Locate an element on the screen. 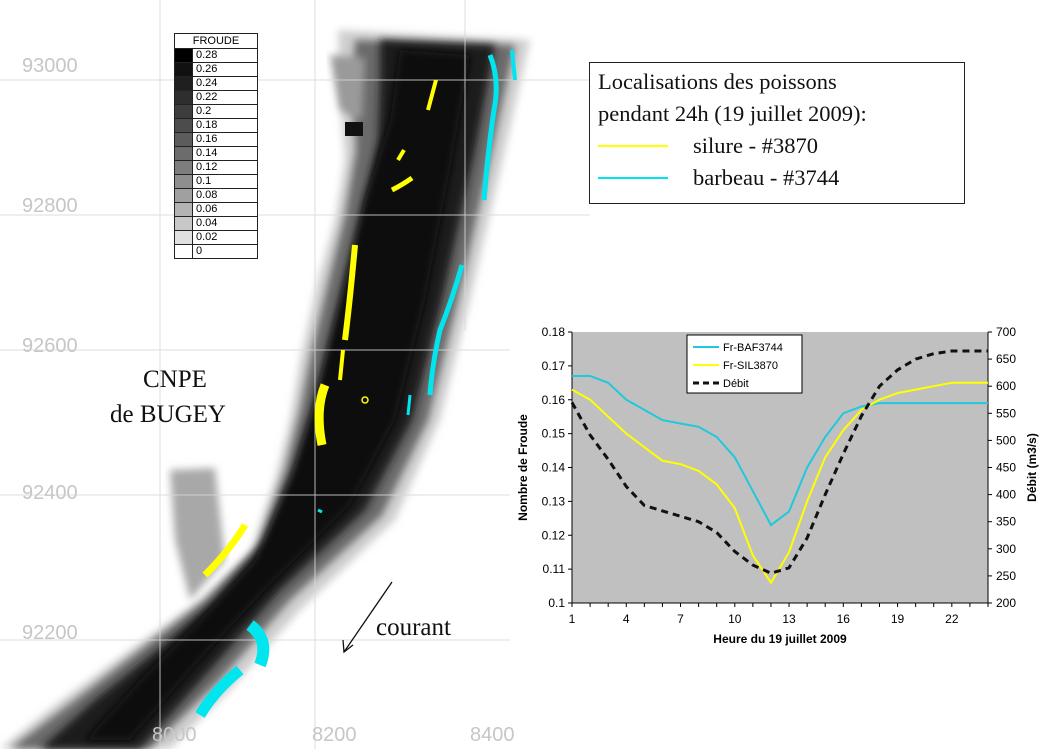 This screenshot has width=1047, height=749. legend-row: 0.04 is located at coordinates (216, 223).